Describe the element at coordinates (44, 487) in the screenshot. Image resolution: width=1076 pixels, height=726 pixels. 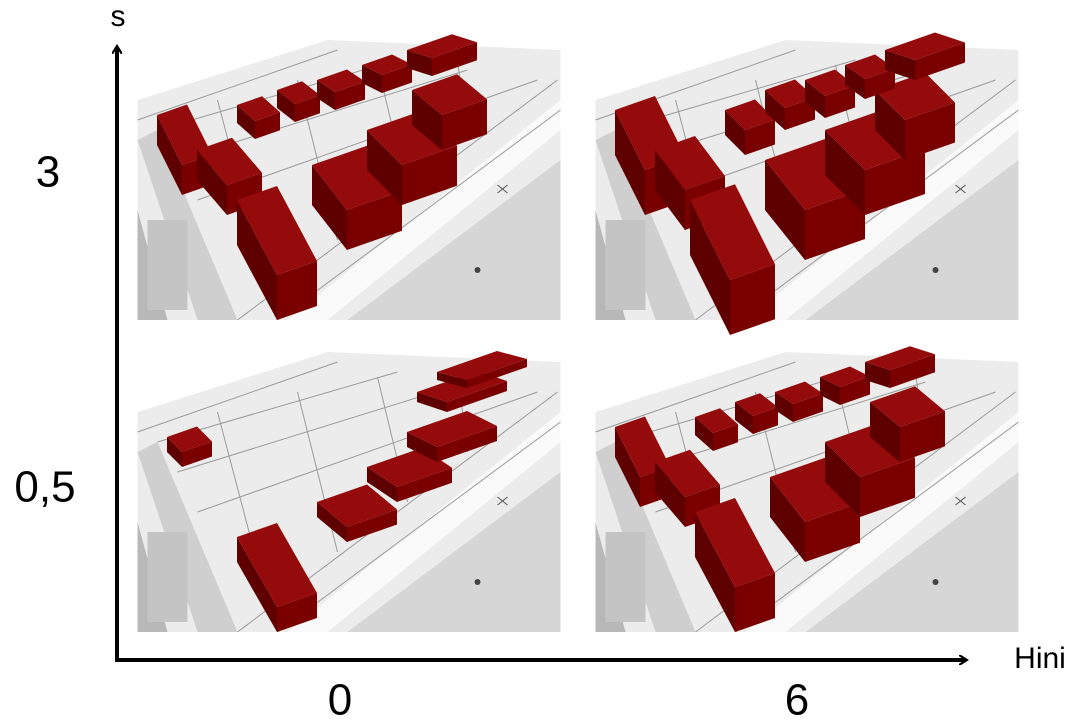
I see `y-value-label: 0,5` at that location.